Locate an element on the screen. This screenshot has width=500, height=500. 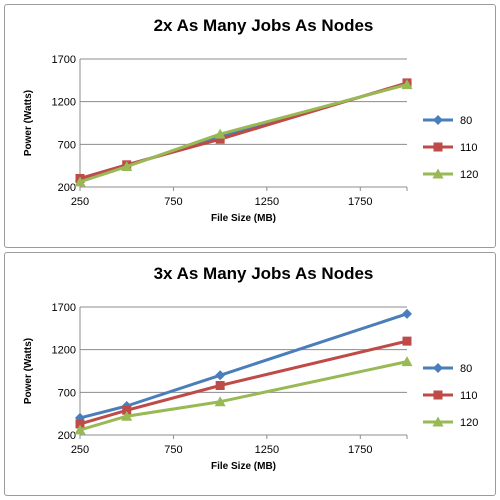
chart-title: 3x As Many Jobs As Nodes is located at coordinates (264, 273).